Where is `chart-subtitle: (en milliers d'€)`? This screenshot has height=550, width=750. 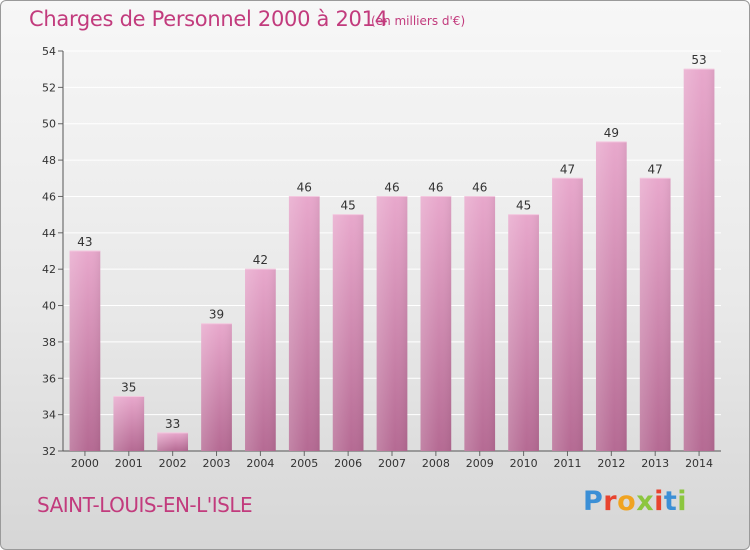
chart-subtitle: (en milliers d'€) is located at coordinates (418, 21).